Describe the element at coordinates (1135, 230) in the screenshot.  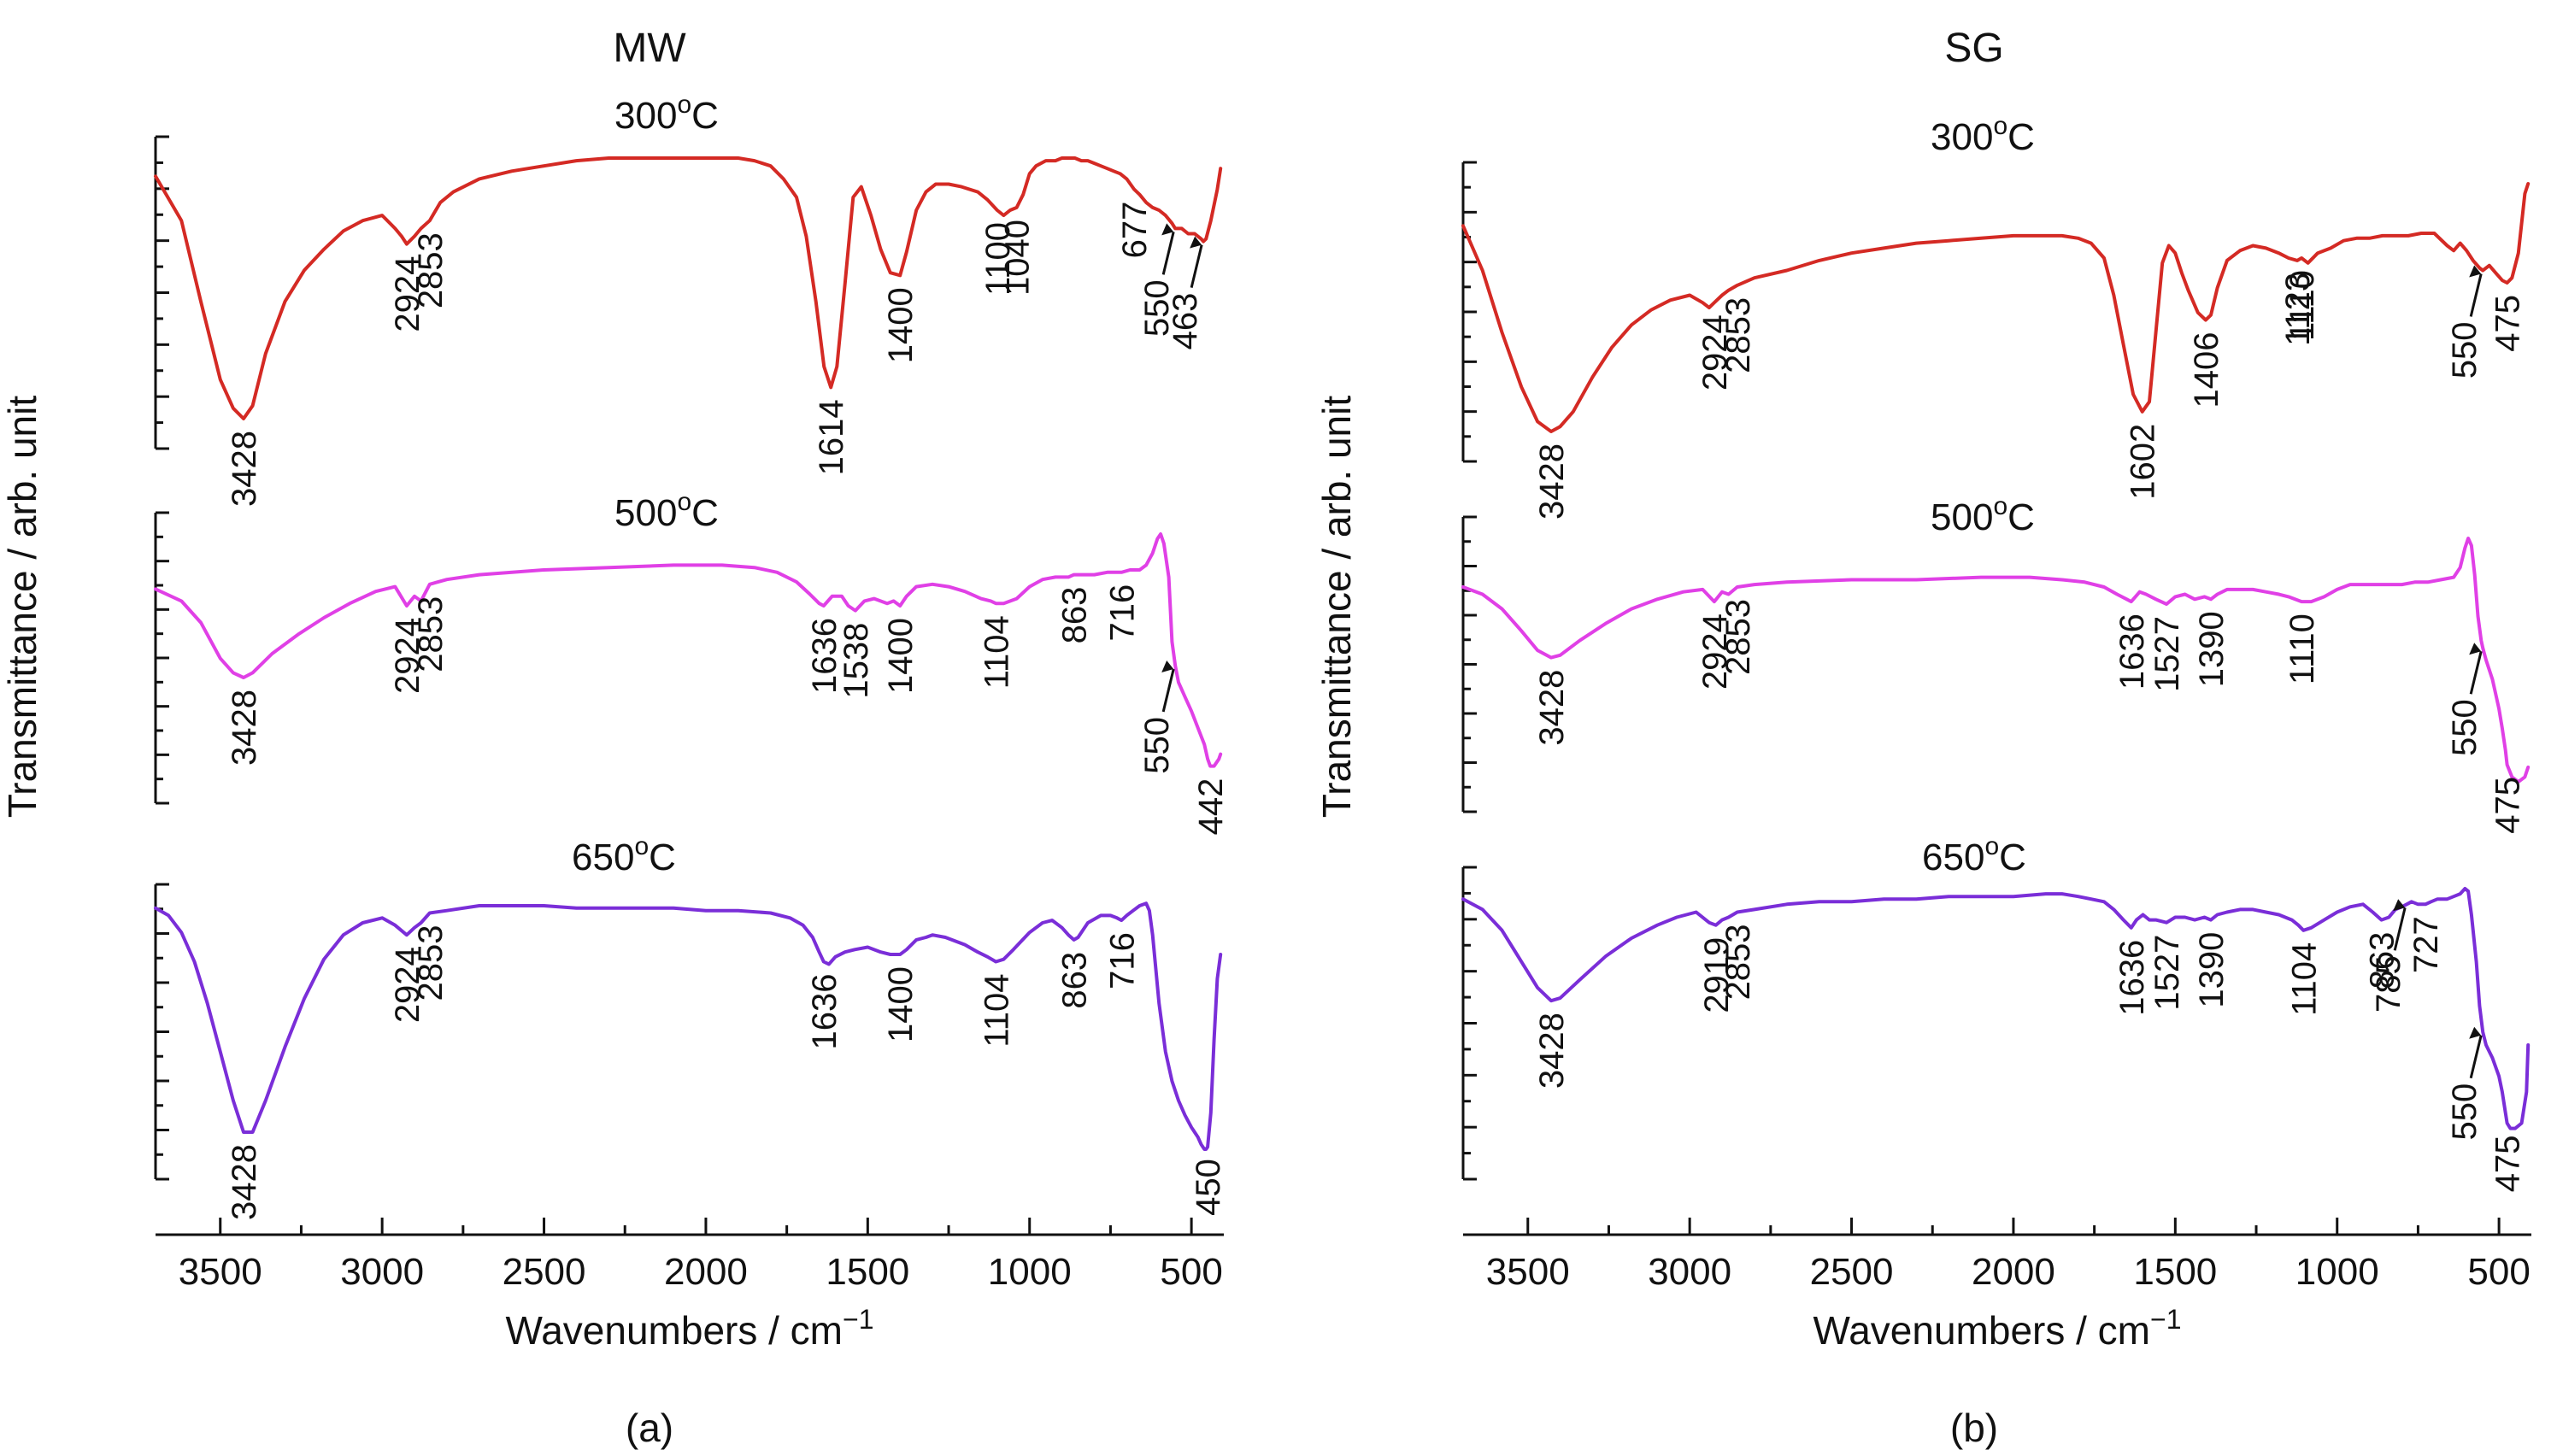
I see `peak-label: 677` at that location.